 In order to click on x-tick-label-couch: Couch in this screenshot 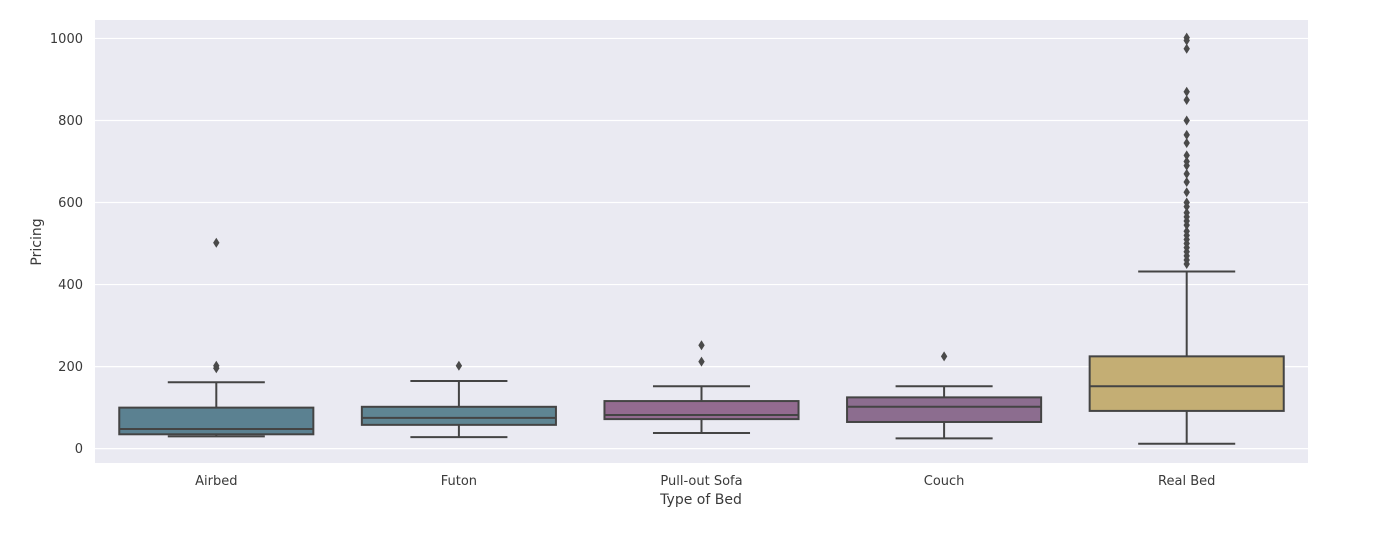, I will do `click(944, 481)`.